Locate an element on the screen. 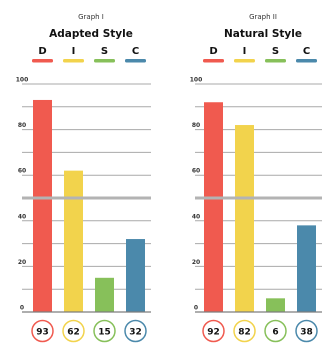  score-value-c: 38 is located at coordinates (306, 332).